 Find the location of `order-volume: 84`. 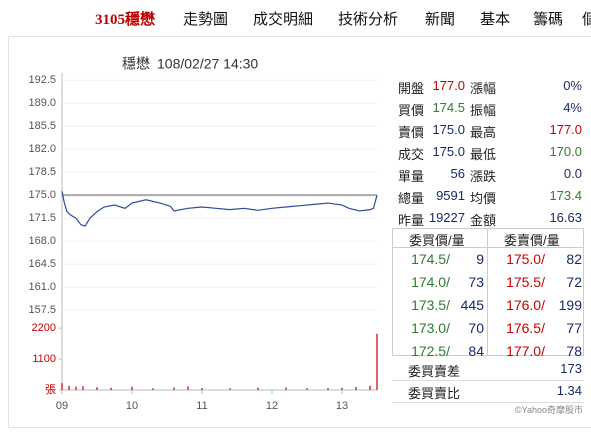

order-volume: 84 is located at coordinates (476, 351).